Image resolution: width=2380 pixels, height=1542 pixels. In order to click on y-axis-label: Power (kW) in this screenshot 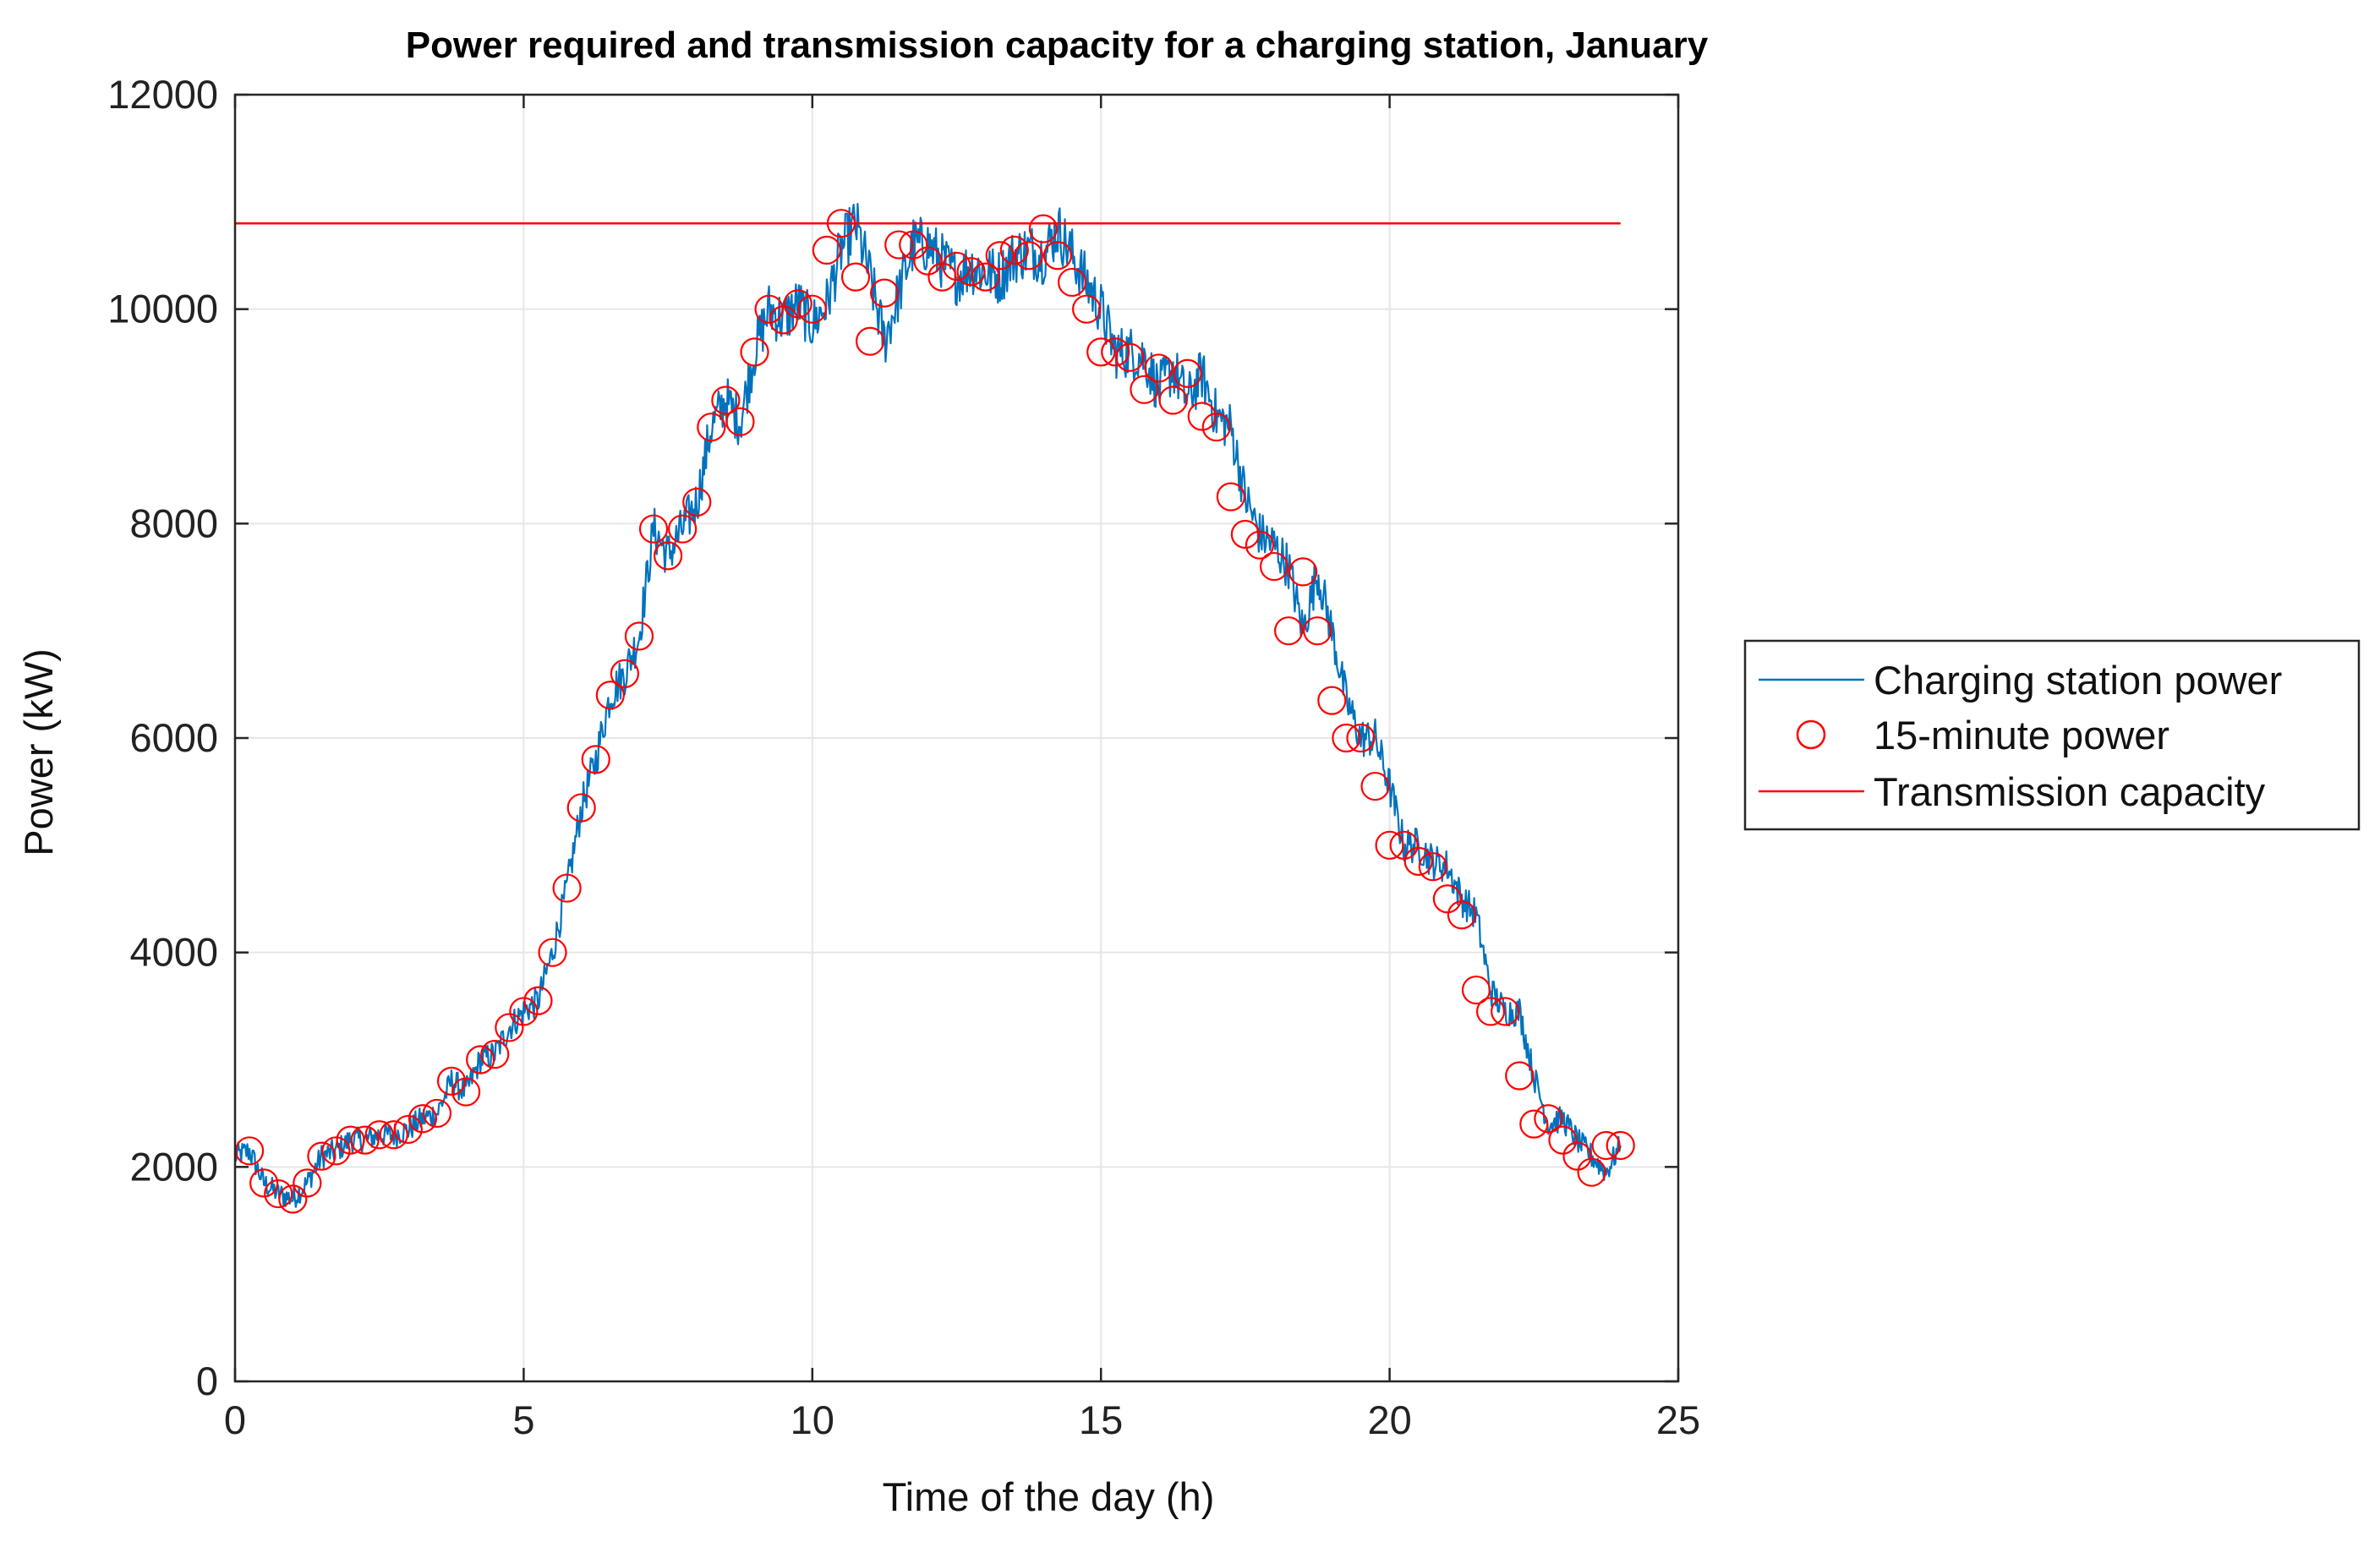, I will do `click(38, 752)`.